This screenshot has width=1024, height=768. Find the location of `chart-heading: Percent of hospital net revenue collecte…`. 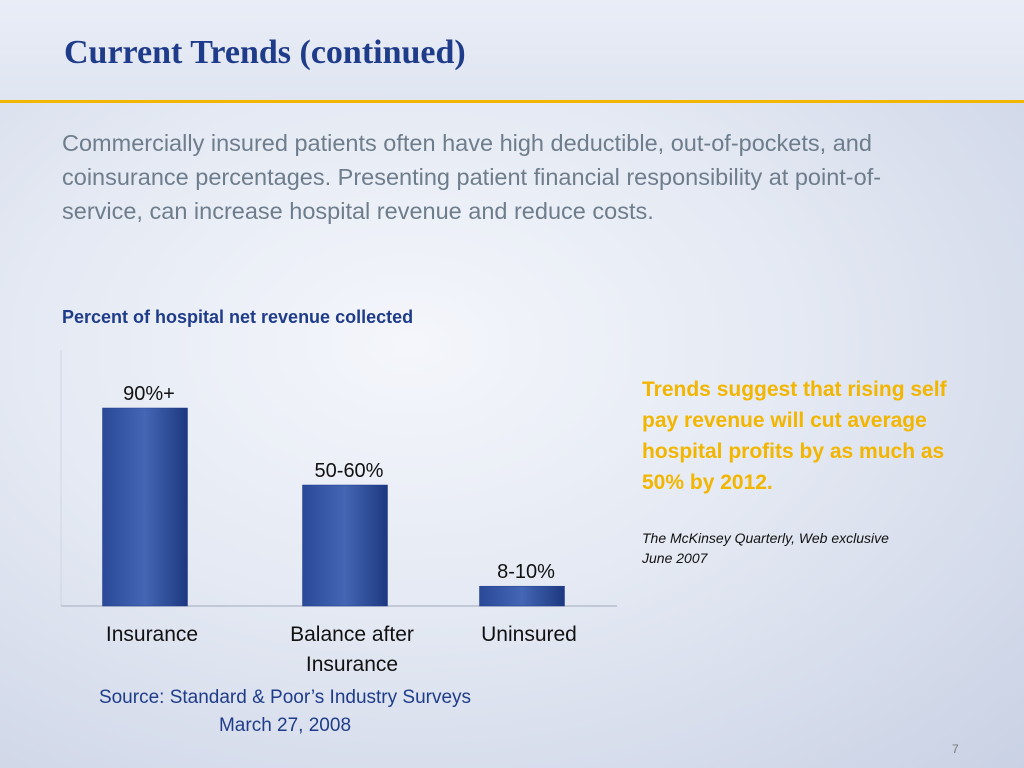

chart-heading: Percent of hospital net revenue collecte… is located at coordinates (238, 317).